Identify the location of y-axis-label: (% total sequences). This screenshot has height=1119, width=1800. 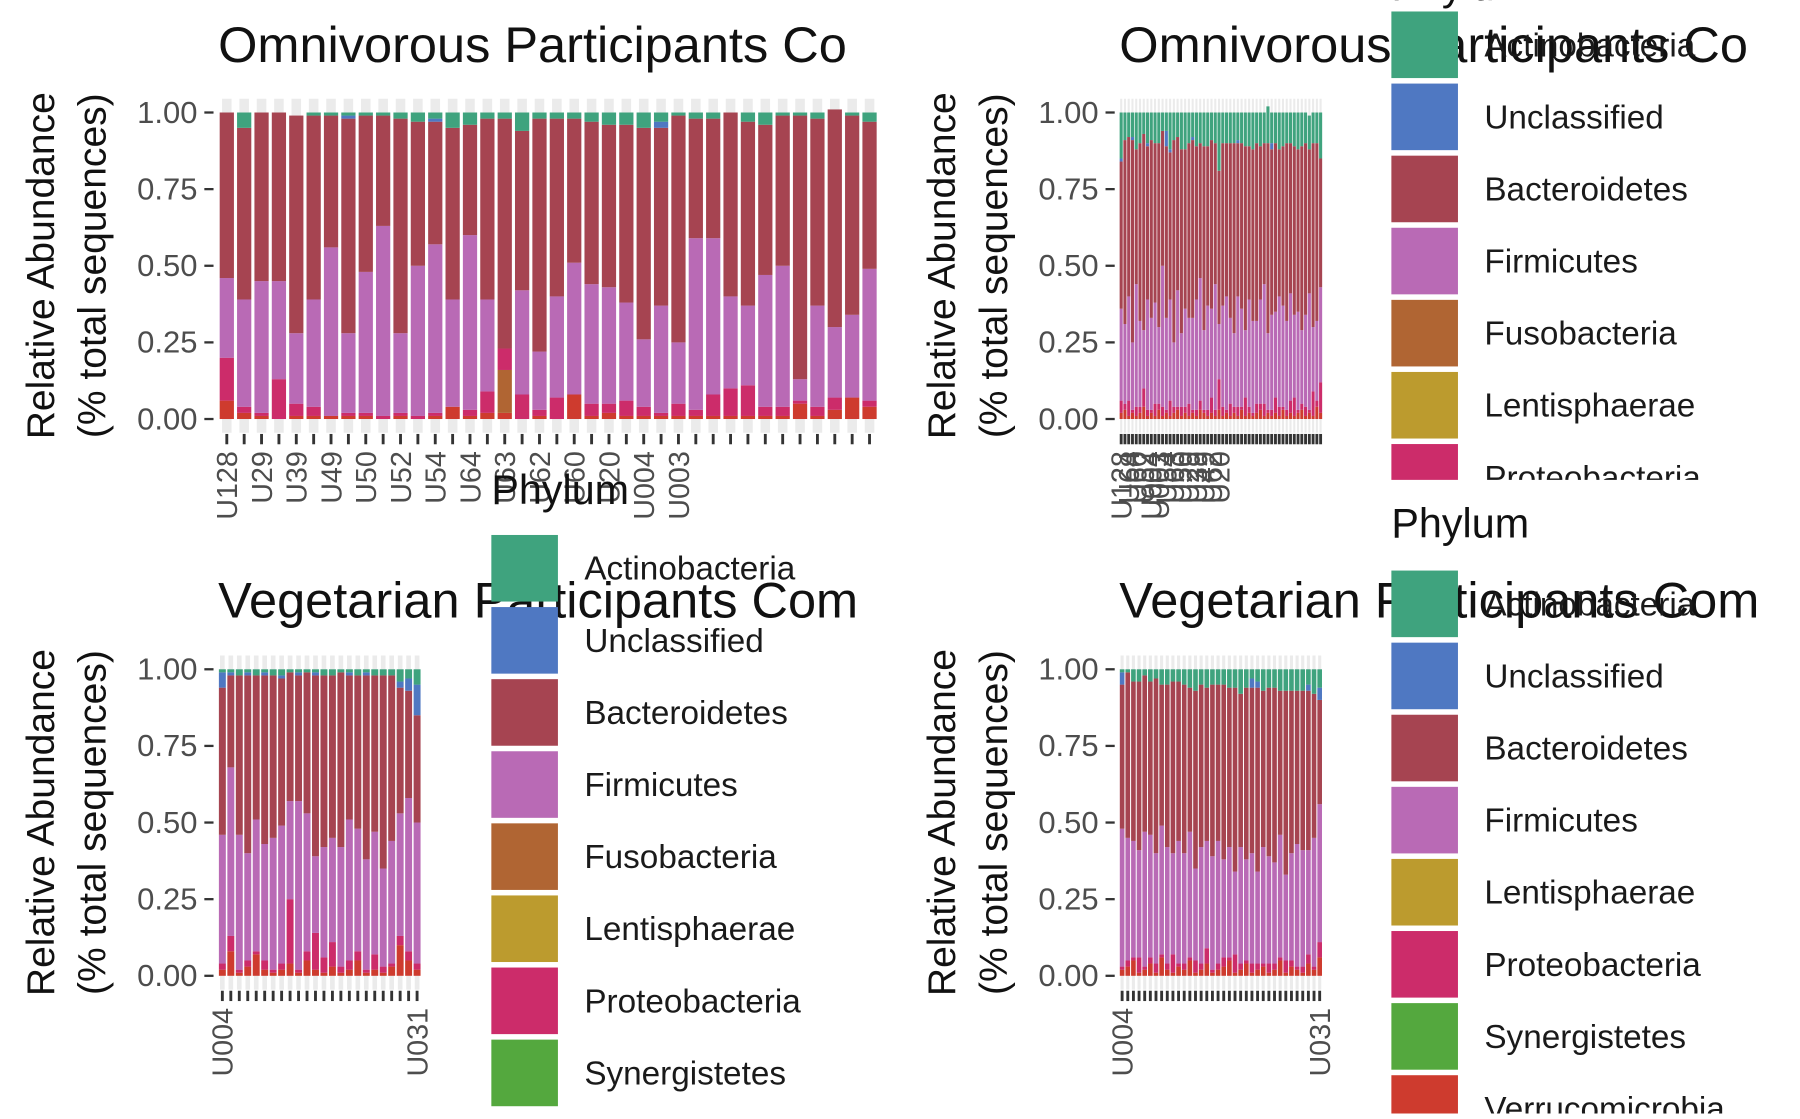
(93, 265).